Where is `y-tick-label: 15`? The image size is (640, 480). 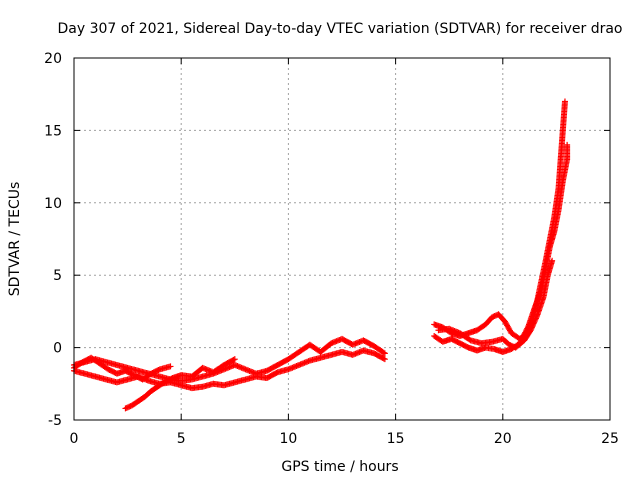 y-tick-label: 15 is located at coordinates (53, 131).